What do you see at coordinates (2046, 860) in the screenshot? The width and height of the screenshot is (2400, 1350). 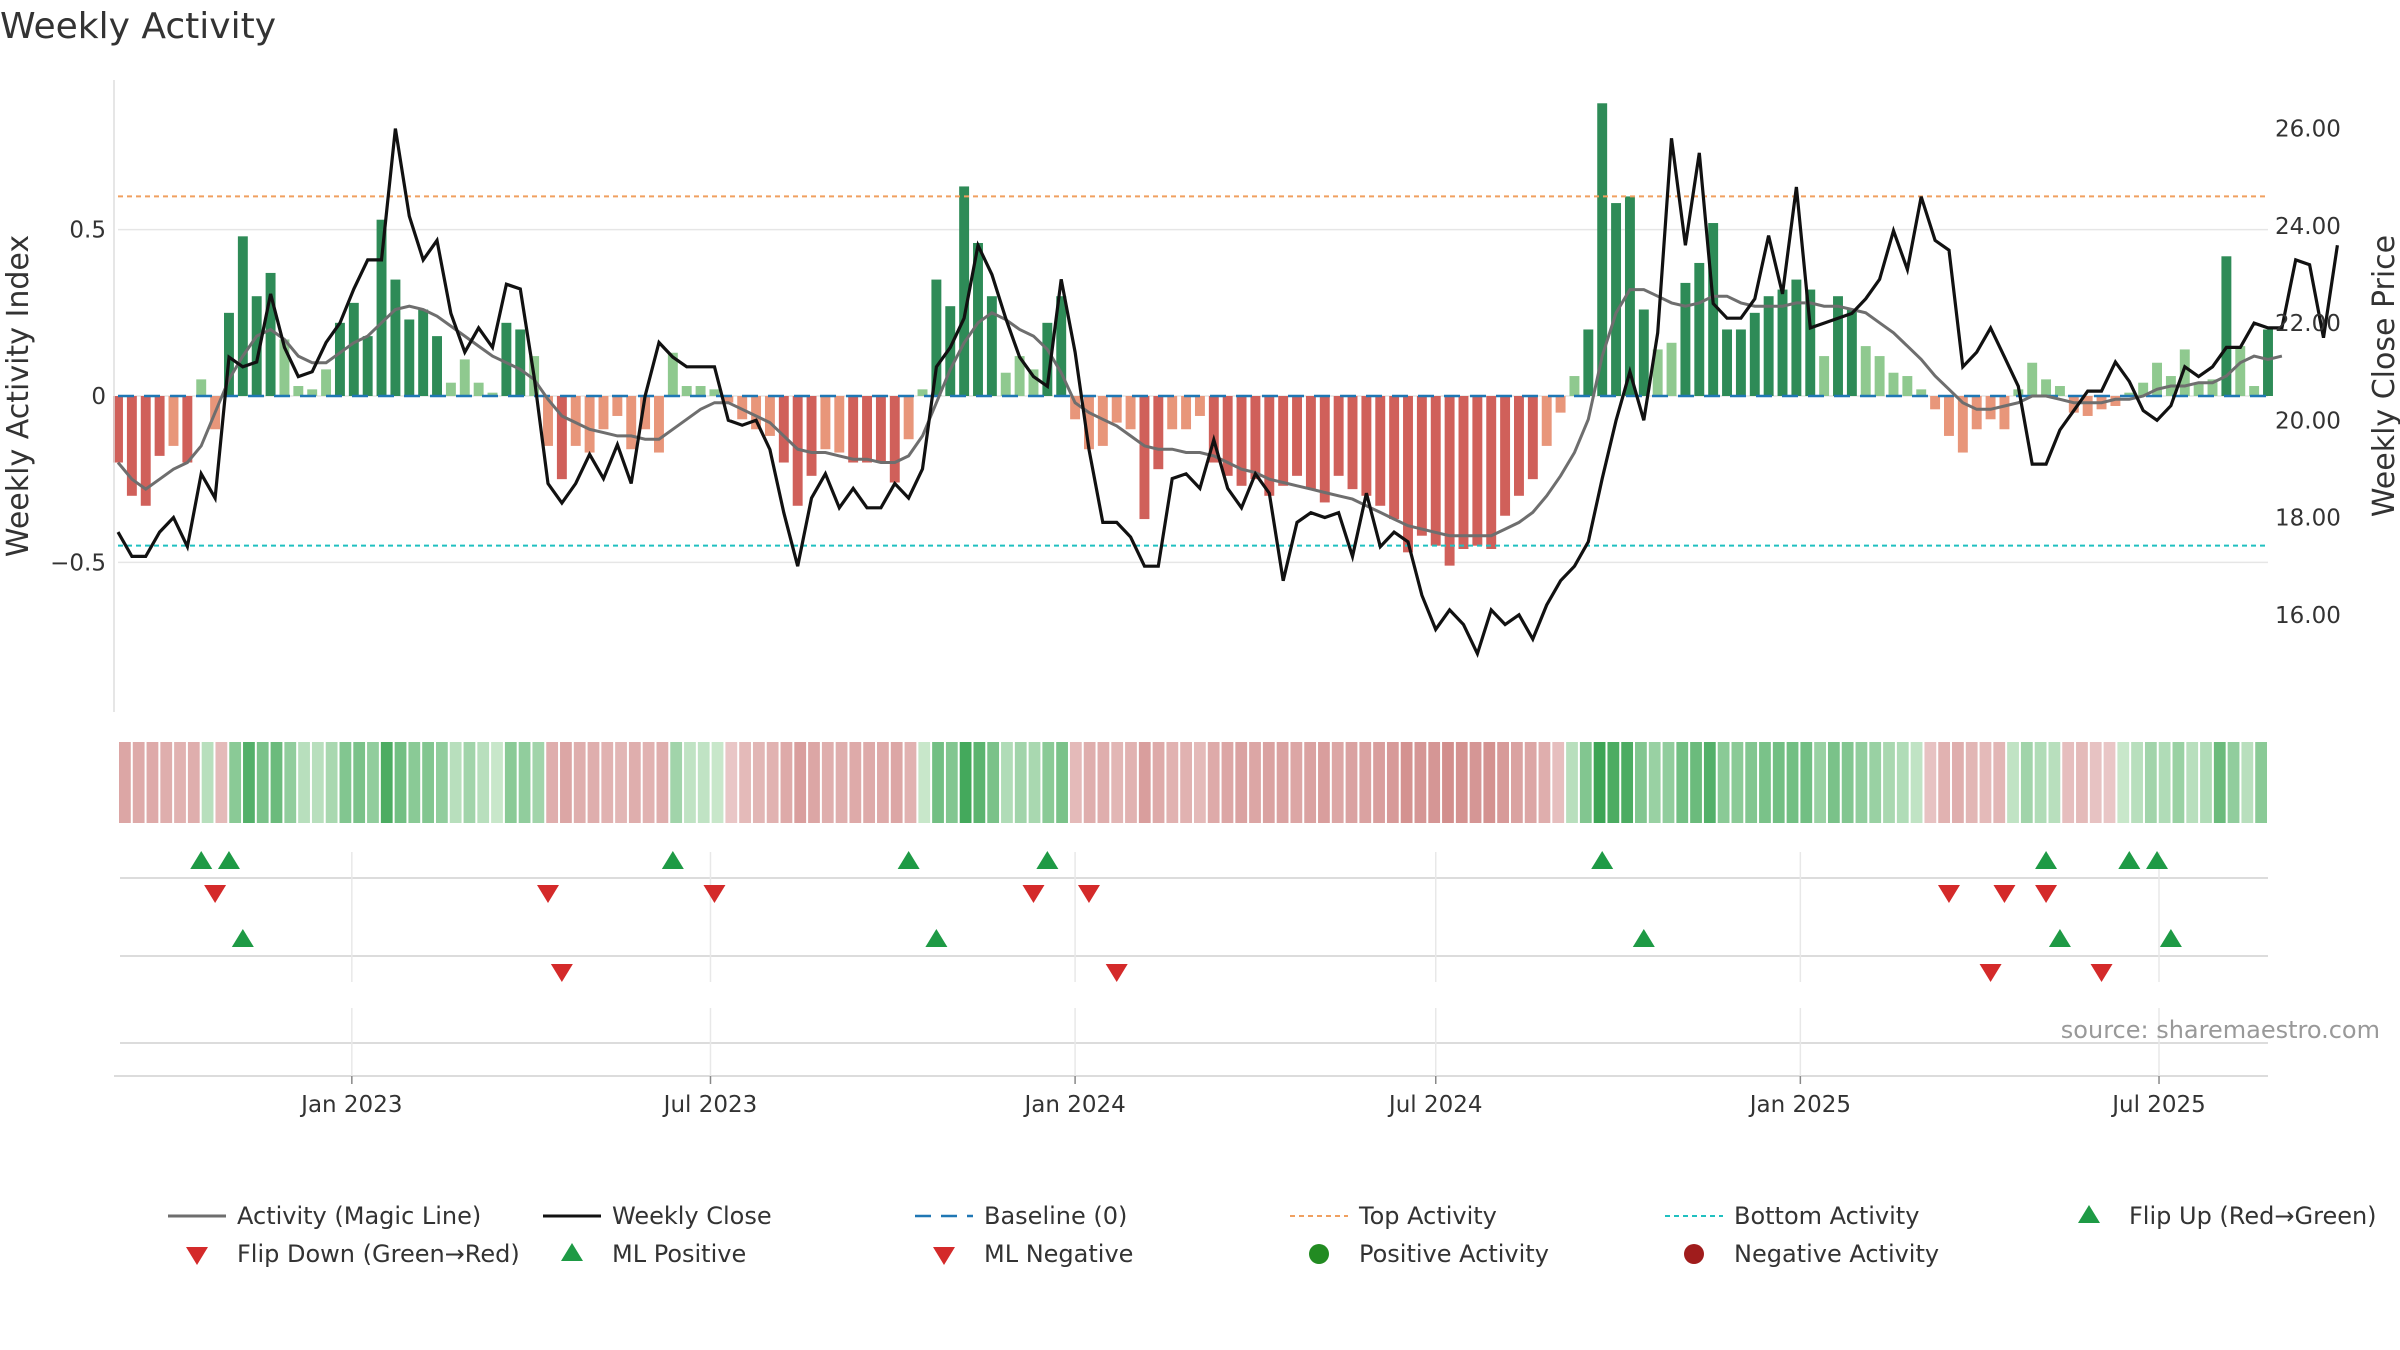 I see `flip-up-marker` at bounding box center [2046, 860].